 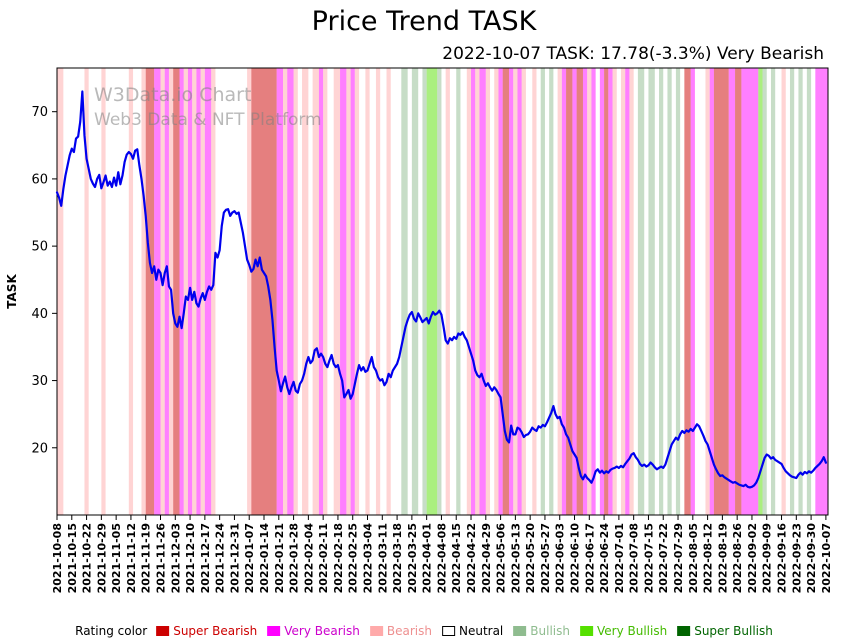 I want to click on x-tick-label: 2022-01-28, so click(x=294, y=558).